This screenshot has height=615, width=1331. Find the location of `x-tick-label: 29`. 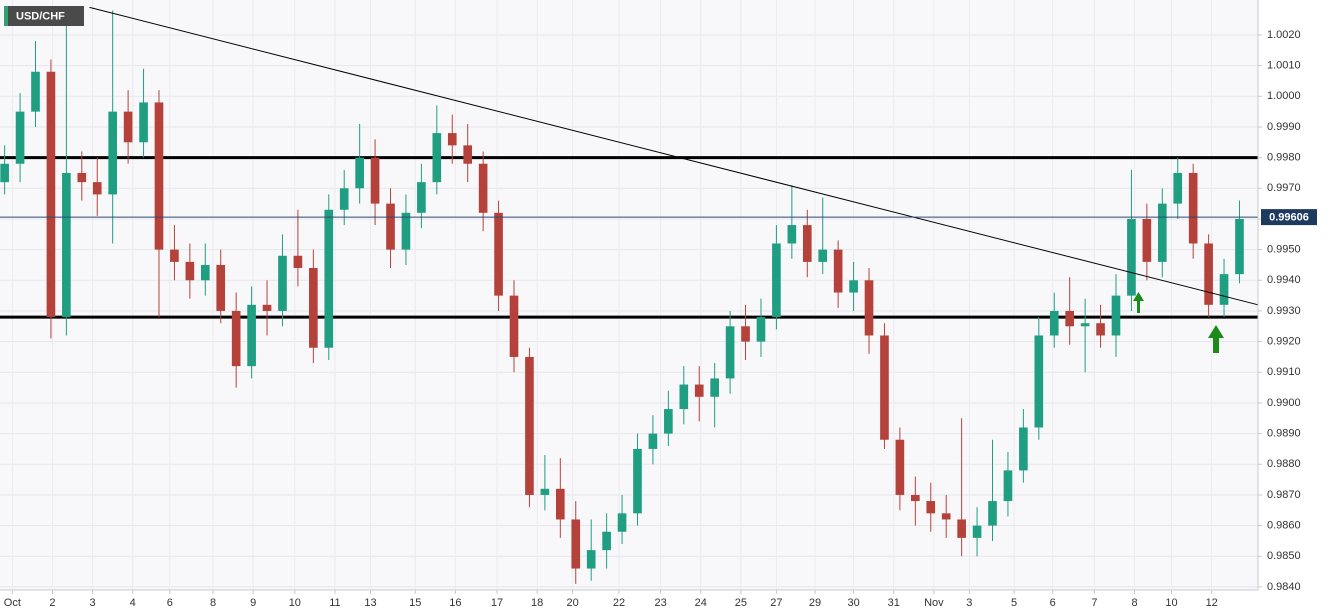

x-tick-label: 29 is located at coordinates (815, 603).